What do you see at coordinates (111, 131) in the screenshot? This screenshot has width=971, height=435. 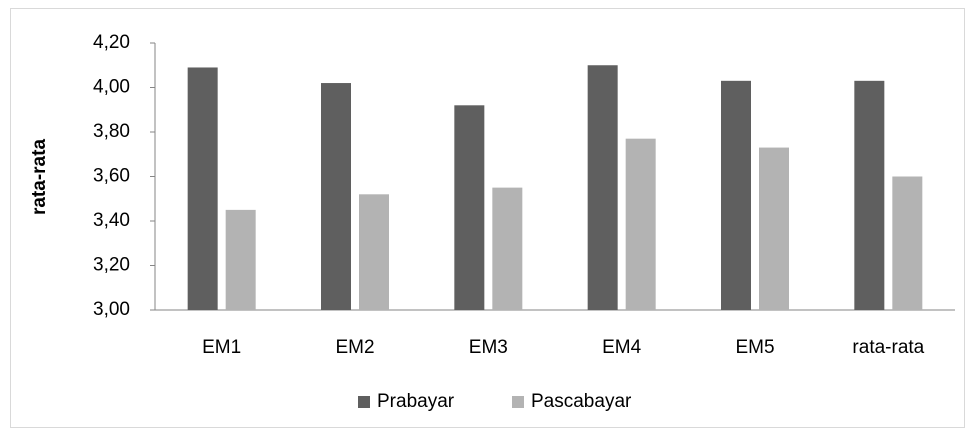 I see `y-tick-label: 3,80` at bounding box center [111, 131].